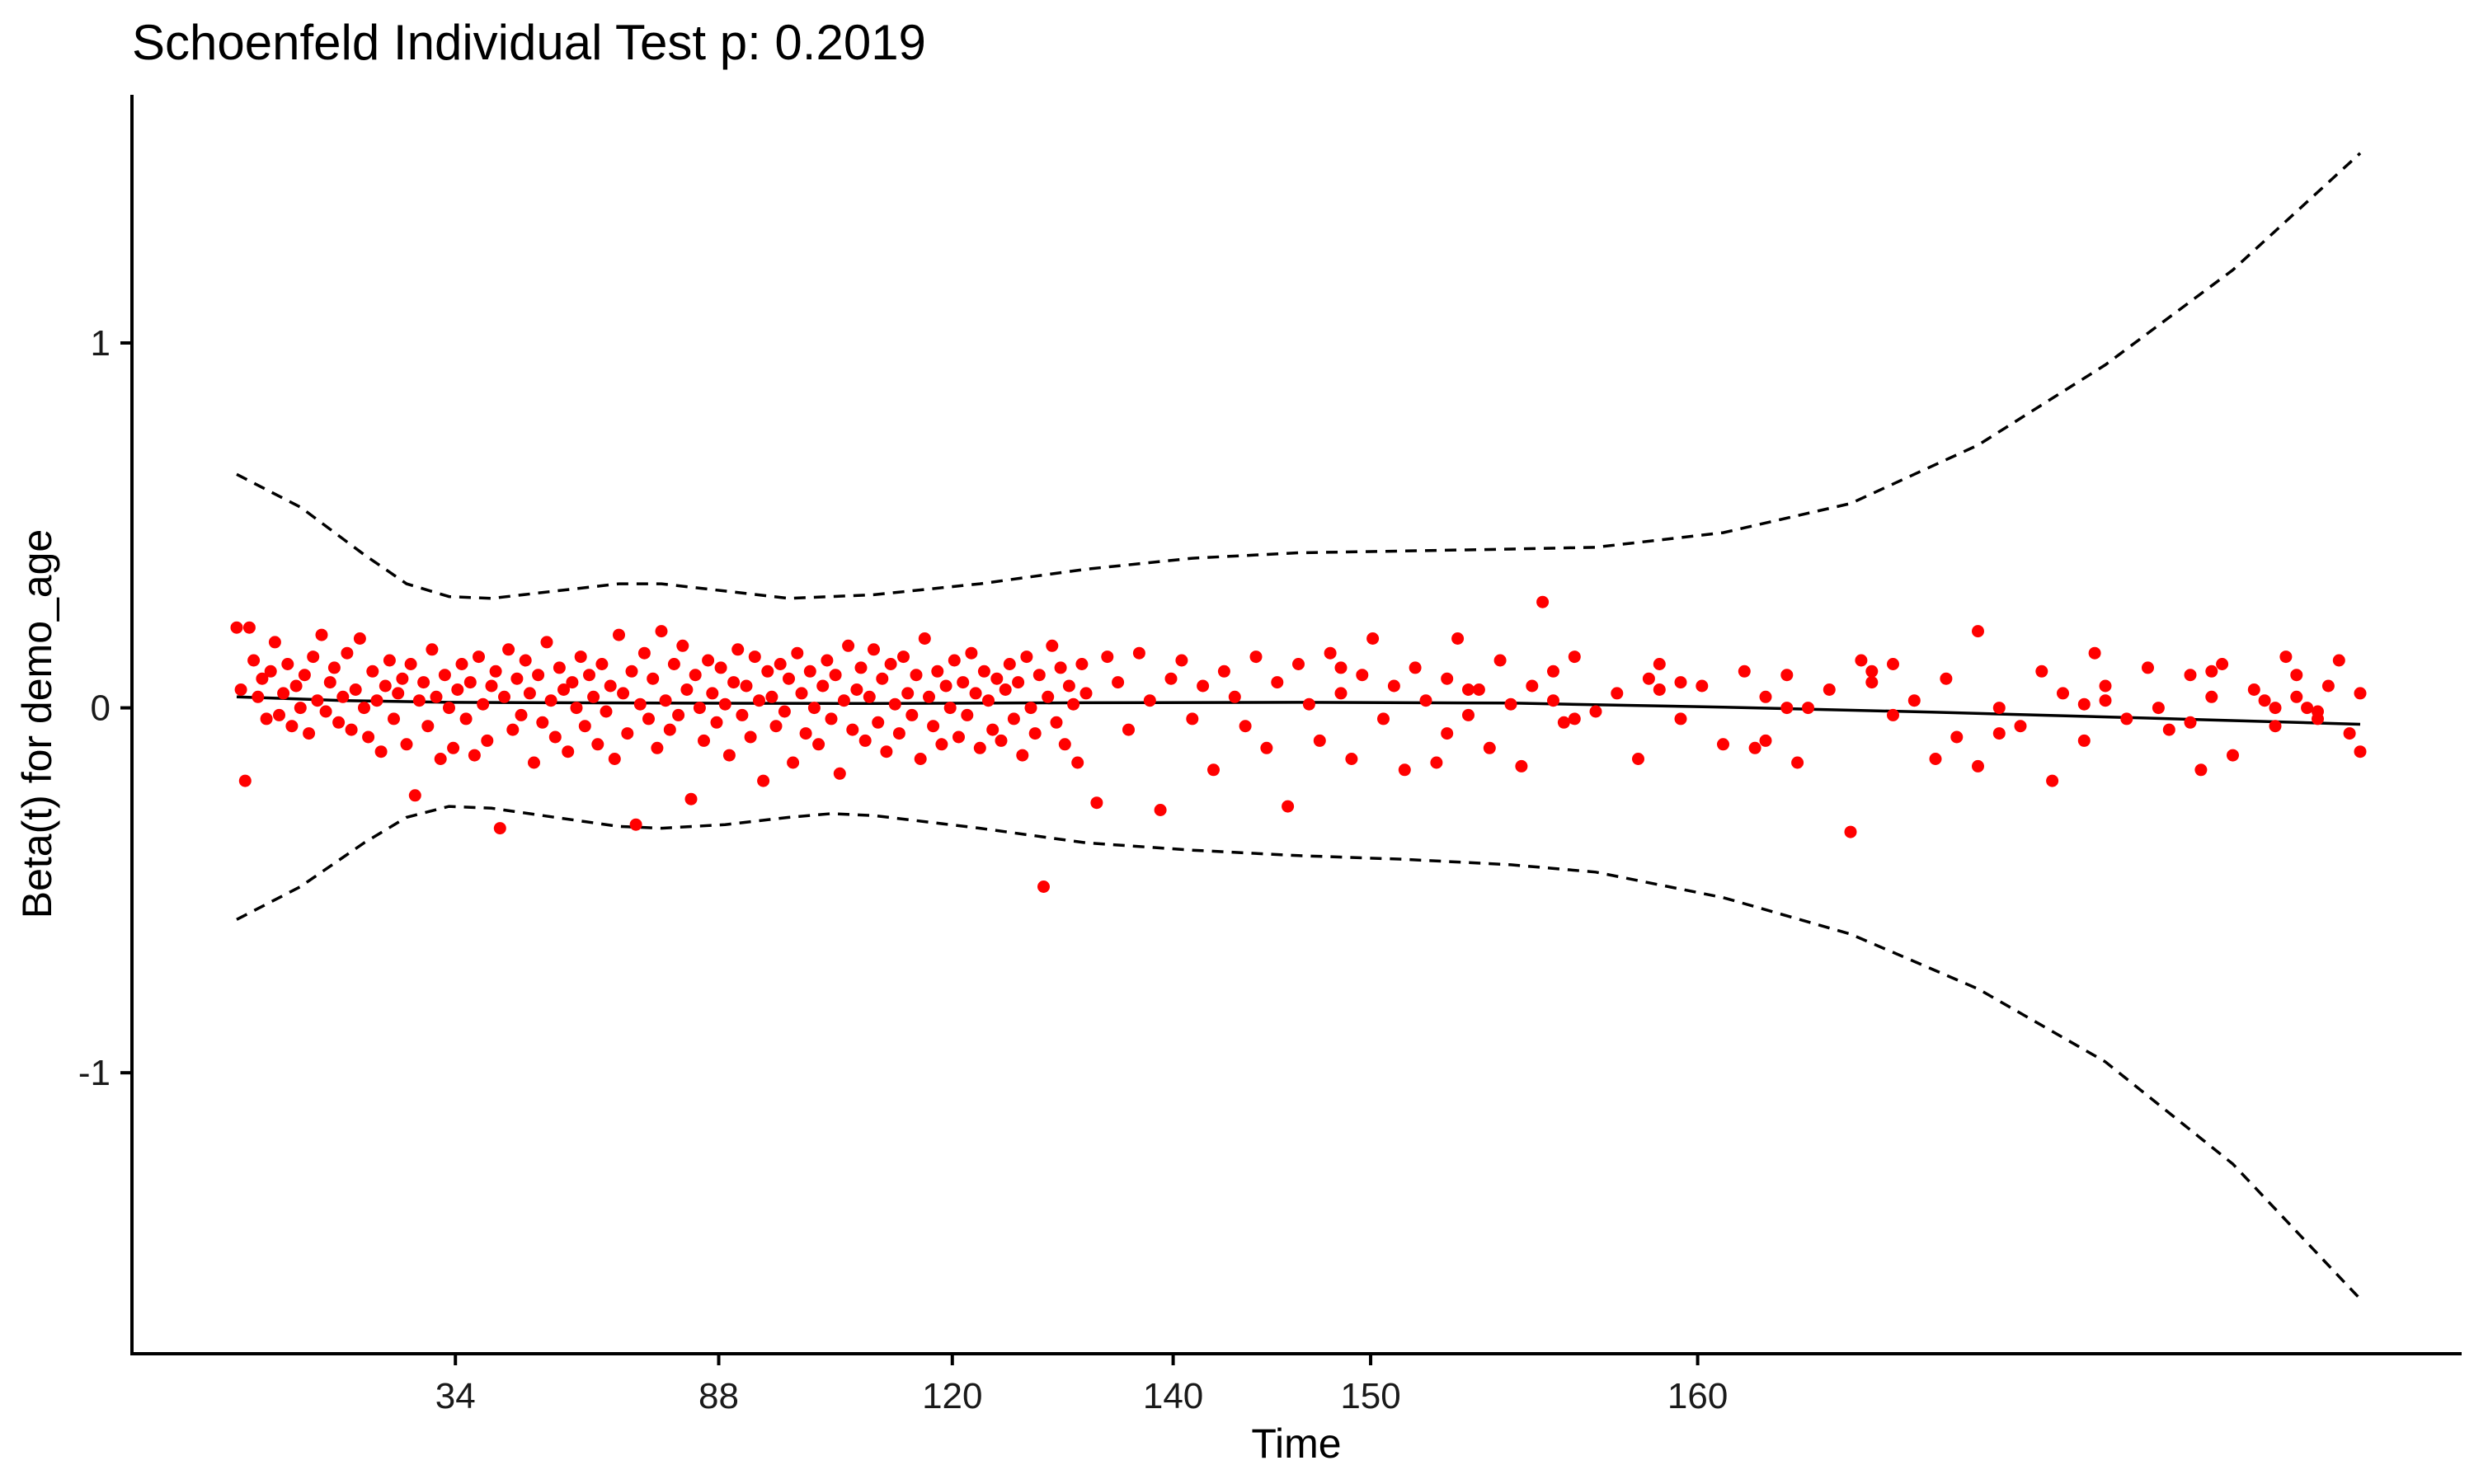 This screenshot has width=2474, height=1484. I want to click on y-axis-ticks: 1 0 -1, so click(105, 708).